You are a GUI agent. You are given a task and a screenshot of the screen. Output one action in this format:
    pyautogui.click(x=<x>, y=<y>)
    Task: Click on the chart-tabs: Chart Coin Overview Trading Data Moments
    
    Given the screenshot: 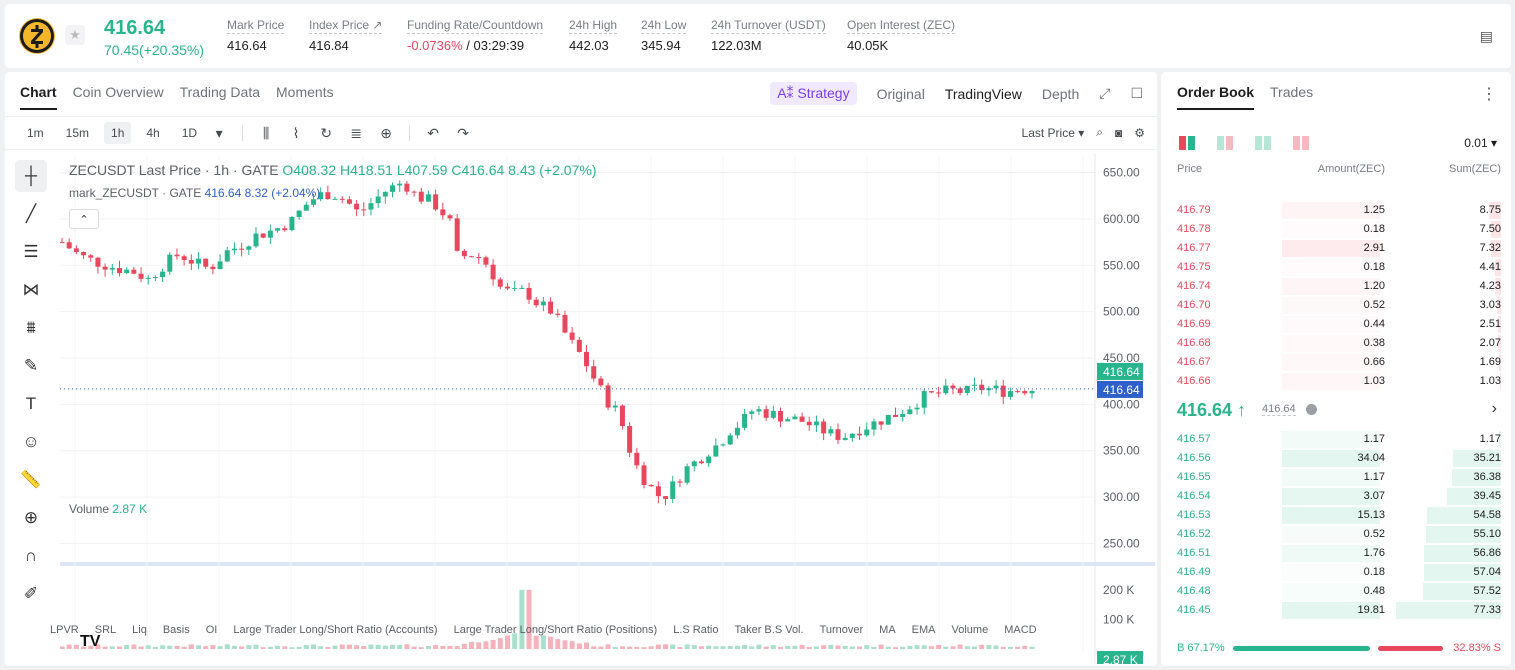 What is the action you would take?
    pyautogui.click(x=177, y=97)
    